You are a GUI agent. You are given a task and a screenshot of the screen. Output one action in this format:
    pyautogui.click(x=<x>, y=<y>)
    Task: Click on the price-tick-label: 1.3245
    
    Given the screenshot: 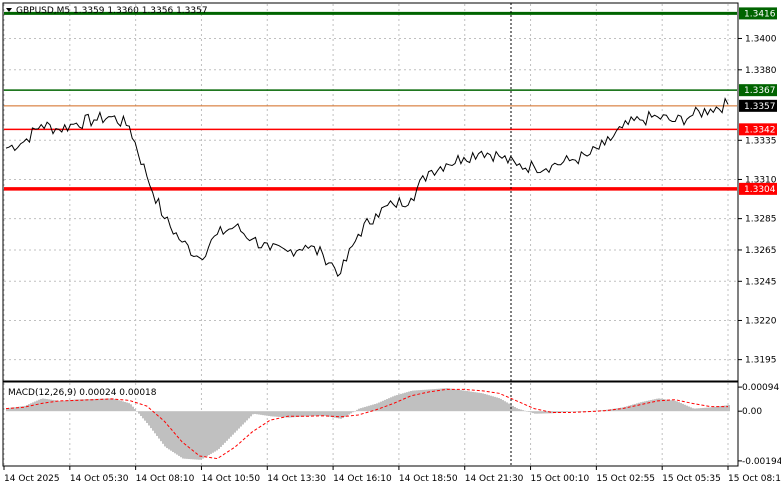 What is the action you would take?
    pyautogui.click(x=761, y=282)
    